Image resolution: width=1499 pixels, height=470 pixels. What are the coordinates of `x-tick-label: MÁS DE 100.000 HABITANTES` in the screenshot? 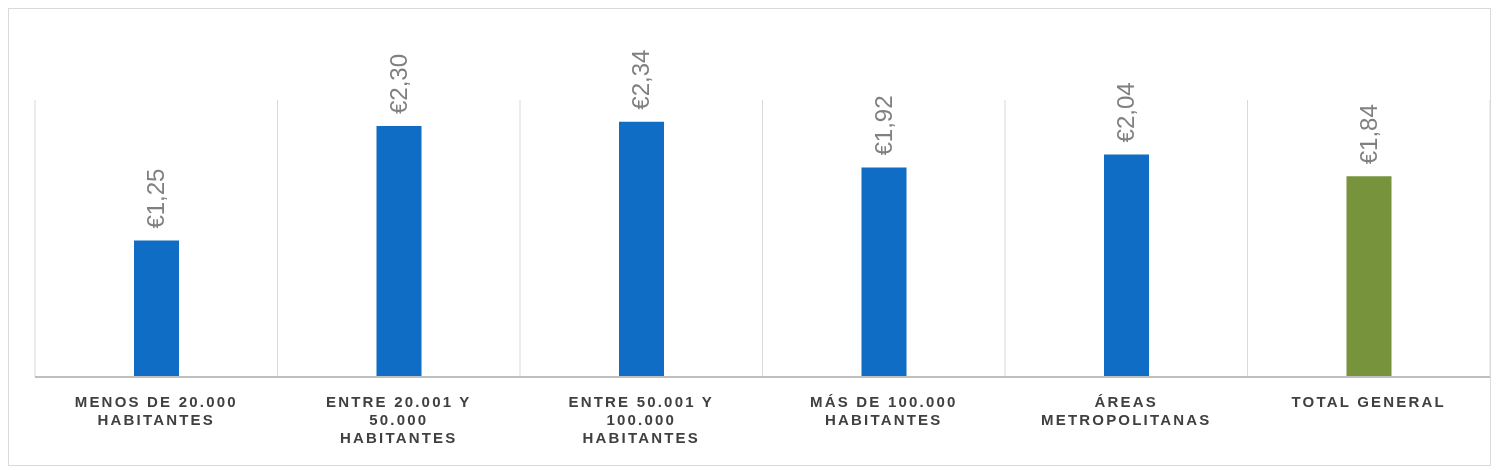 It's located at (883, 410).